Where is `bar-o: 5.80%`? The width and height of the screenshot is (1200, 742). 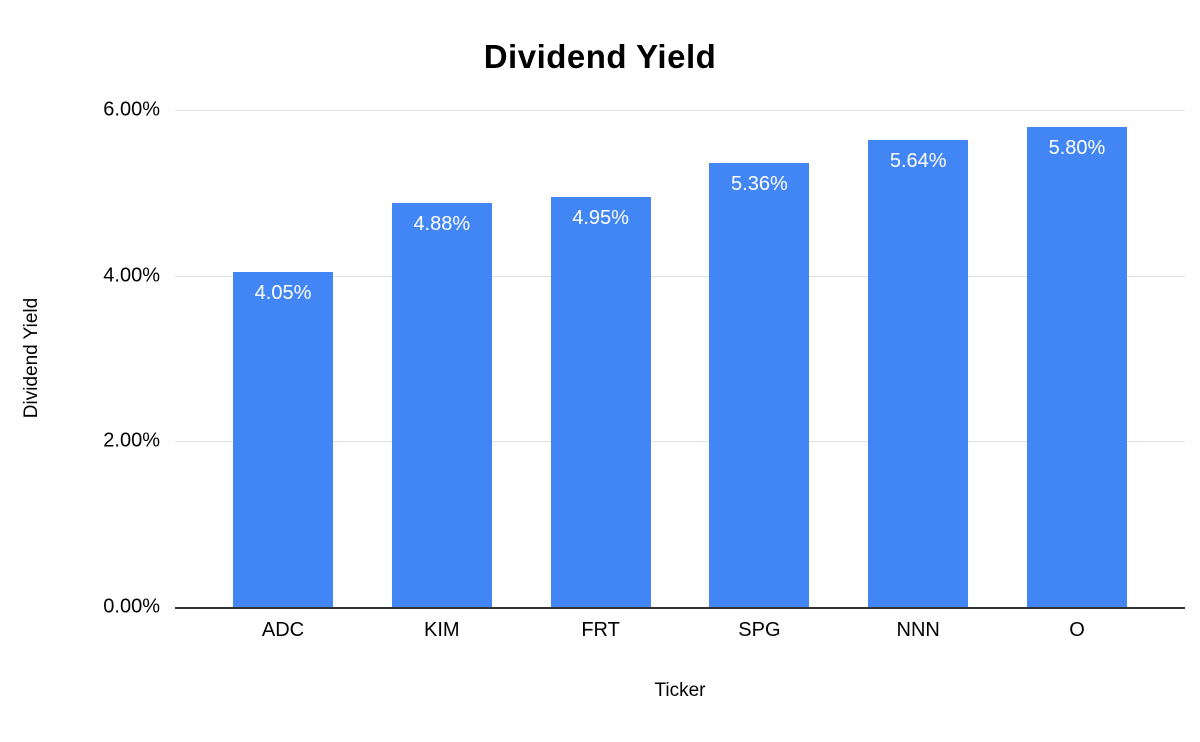
bar-o: 5.80% is located at coordinates (1076, 366).